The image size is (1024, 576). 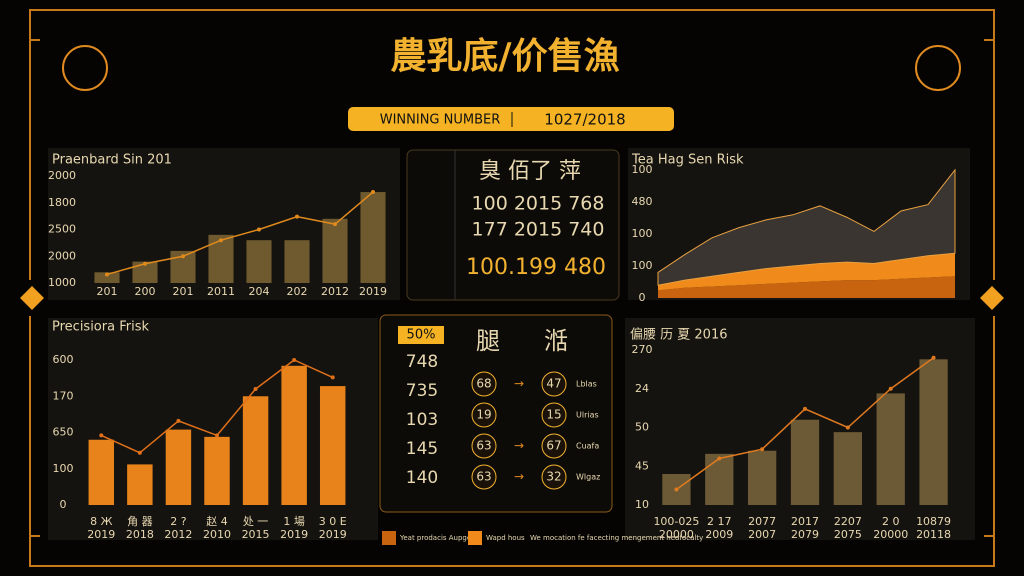 I want to click on x-tick-label: 10879, so click(x=933, y=521).